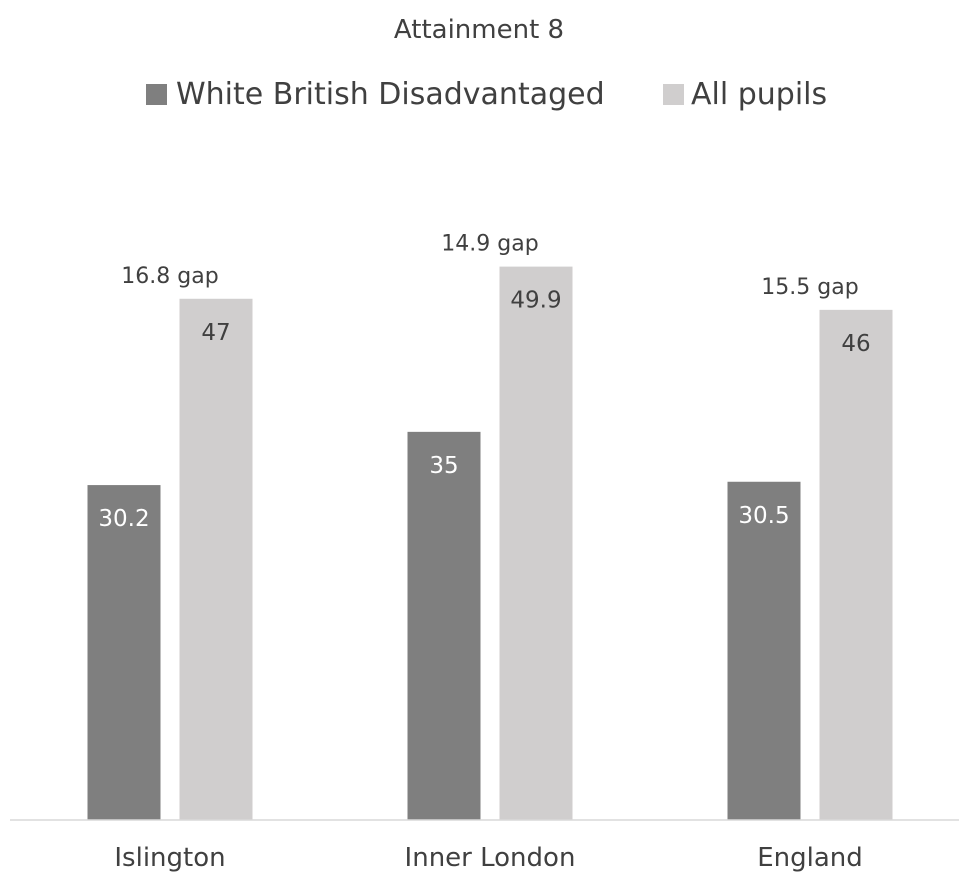 This screenshot has height=875, width=959. Describe the element at coordinates (763, 516) in the screenshot. I see `data-label-white-british-disadvantaged-england: 30.5` at that location.